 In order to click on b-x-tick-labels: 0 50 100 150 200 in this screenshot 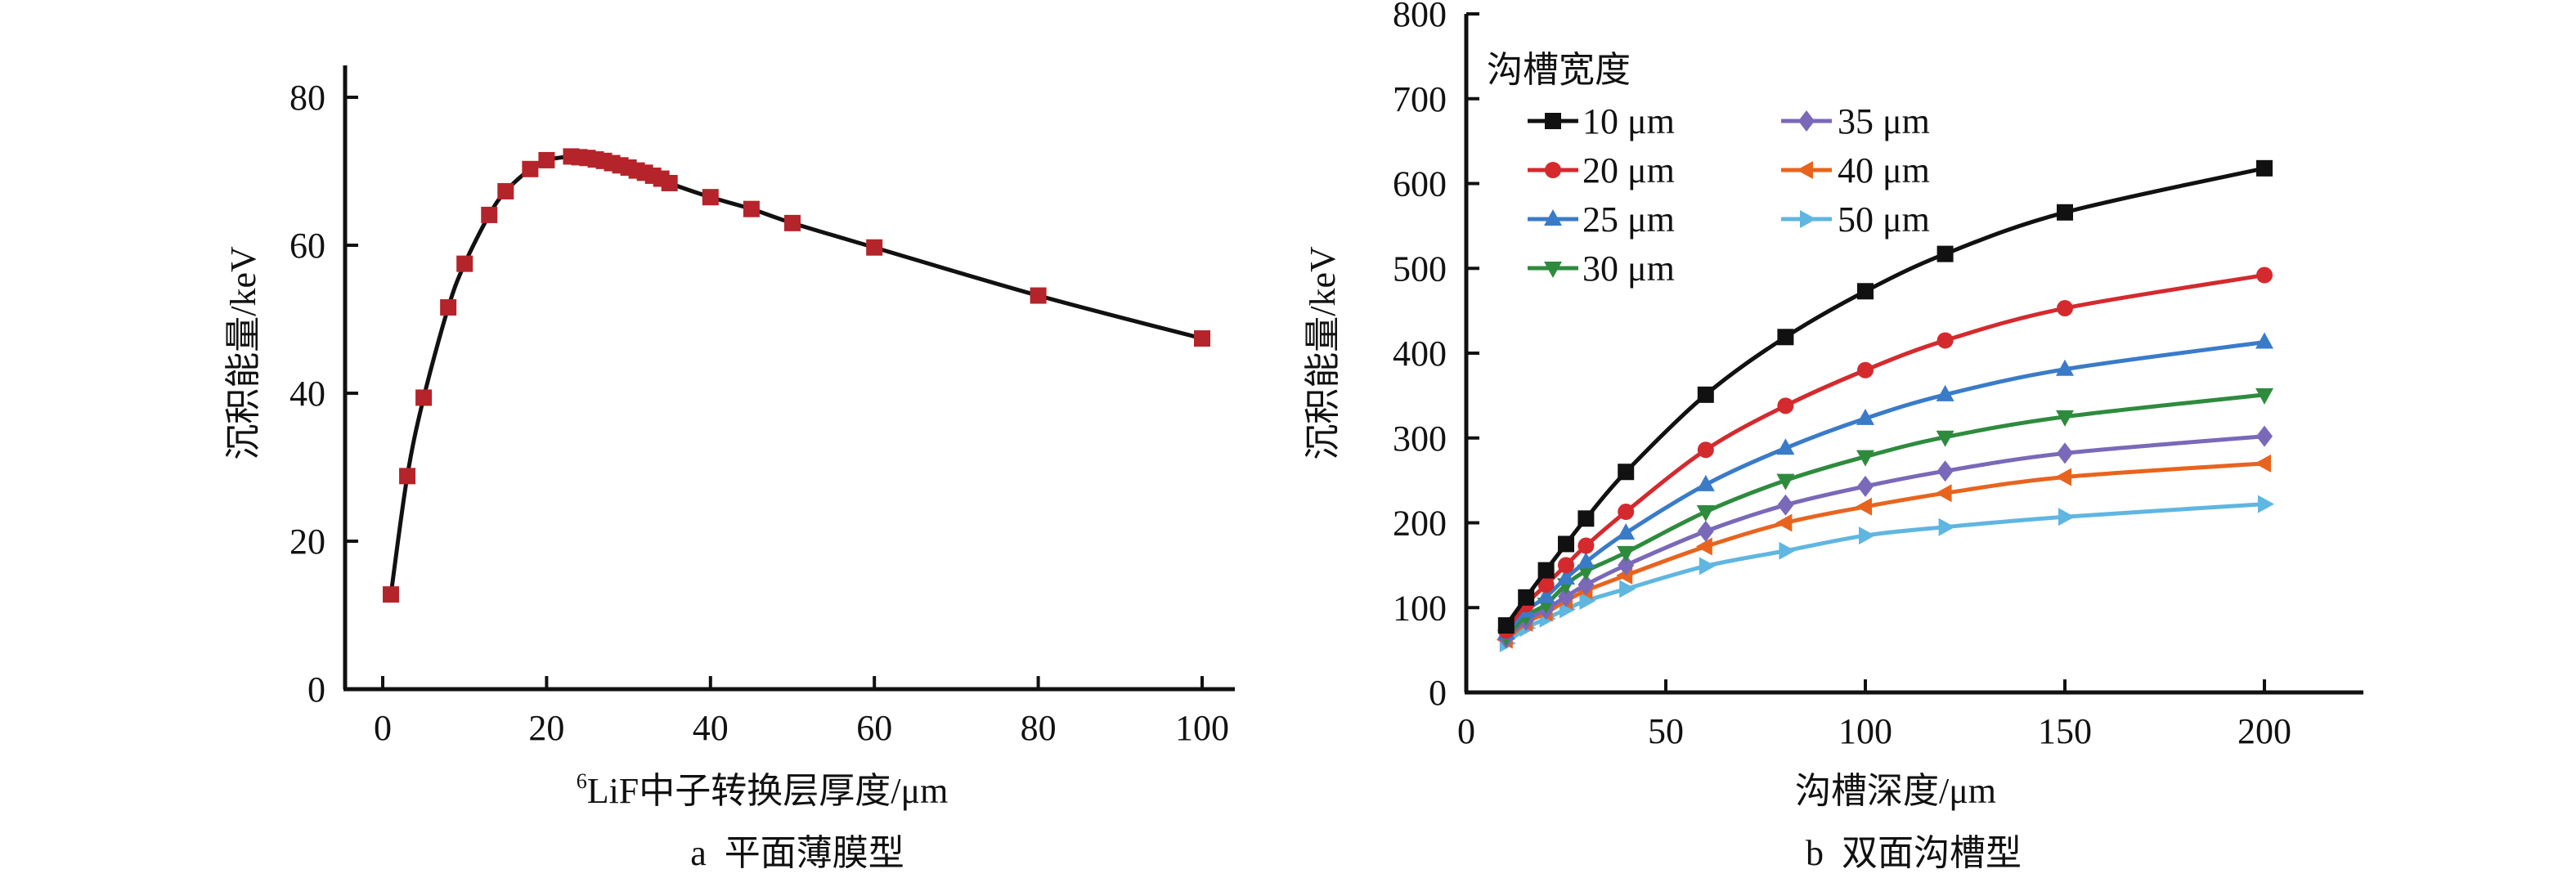, I will do `click(1874, 731)`.